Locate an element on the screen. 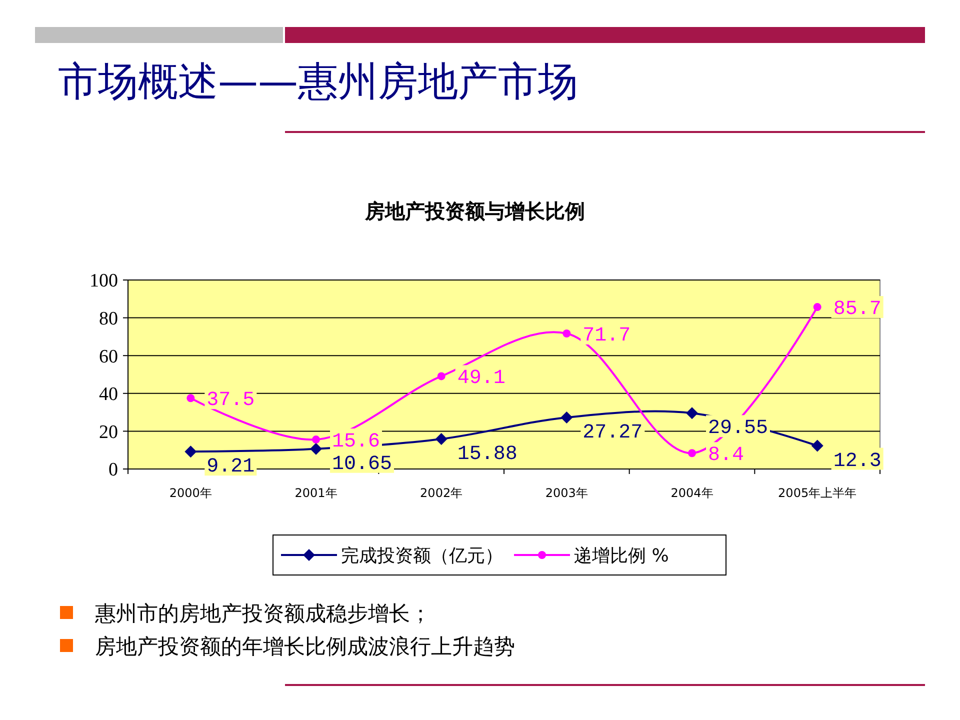 The image size is (960, 720). legend-label: 递增比例 % is located at coordinates (621, 555).